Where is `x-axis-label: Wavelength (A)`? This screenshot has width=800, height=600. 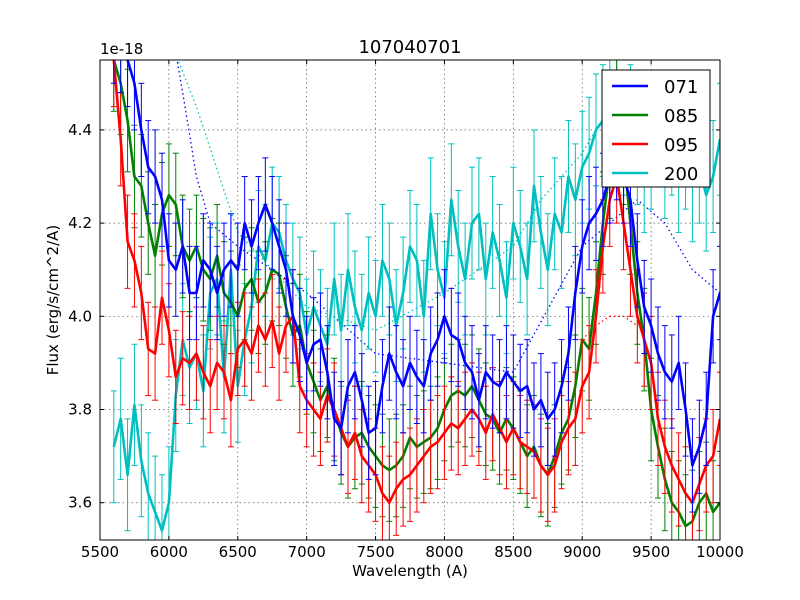 x-axis-label: Wavelength (A) is located at coordinates (410, 571).